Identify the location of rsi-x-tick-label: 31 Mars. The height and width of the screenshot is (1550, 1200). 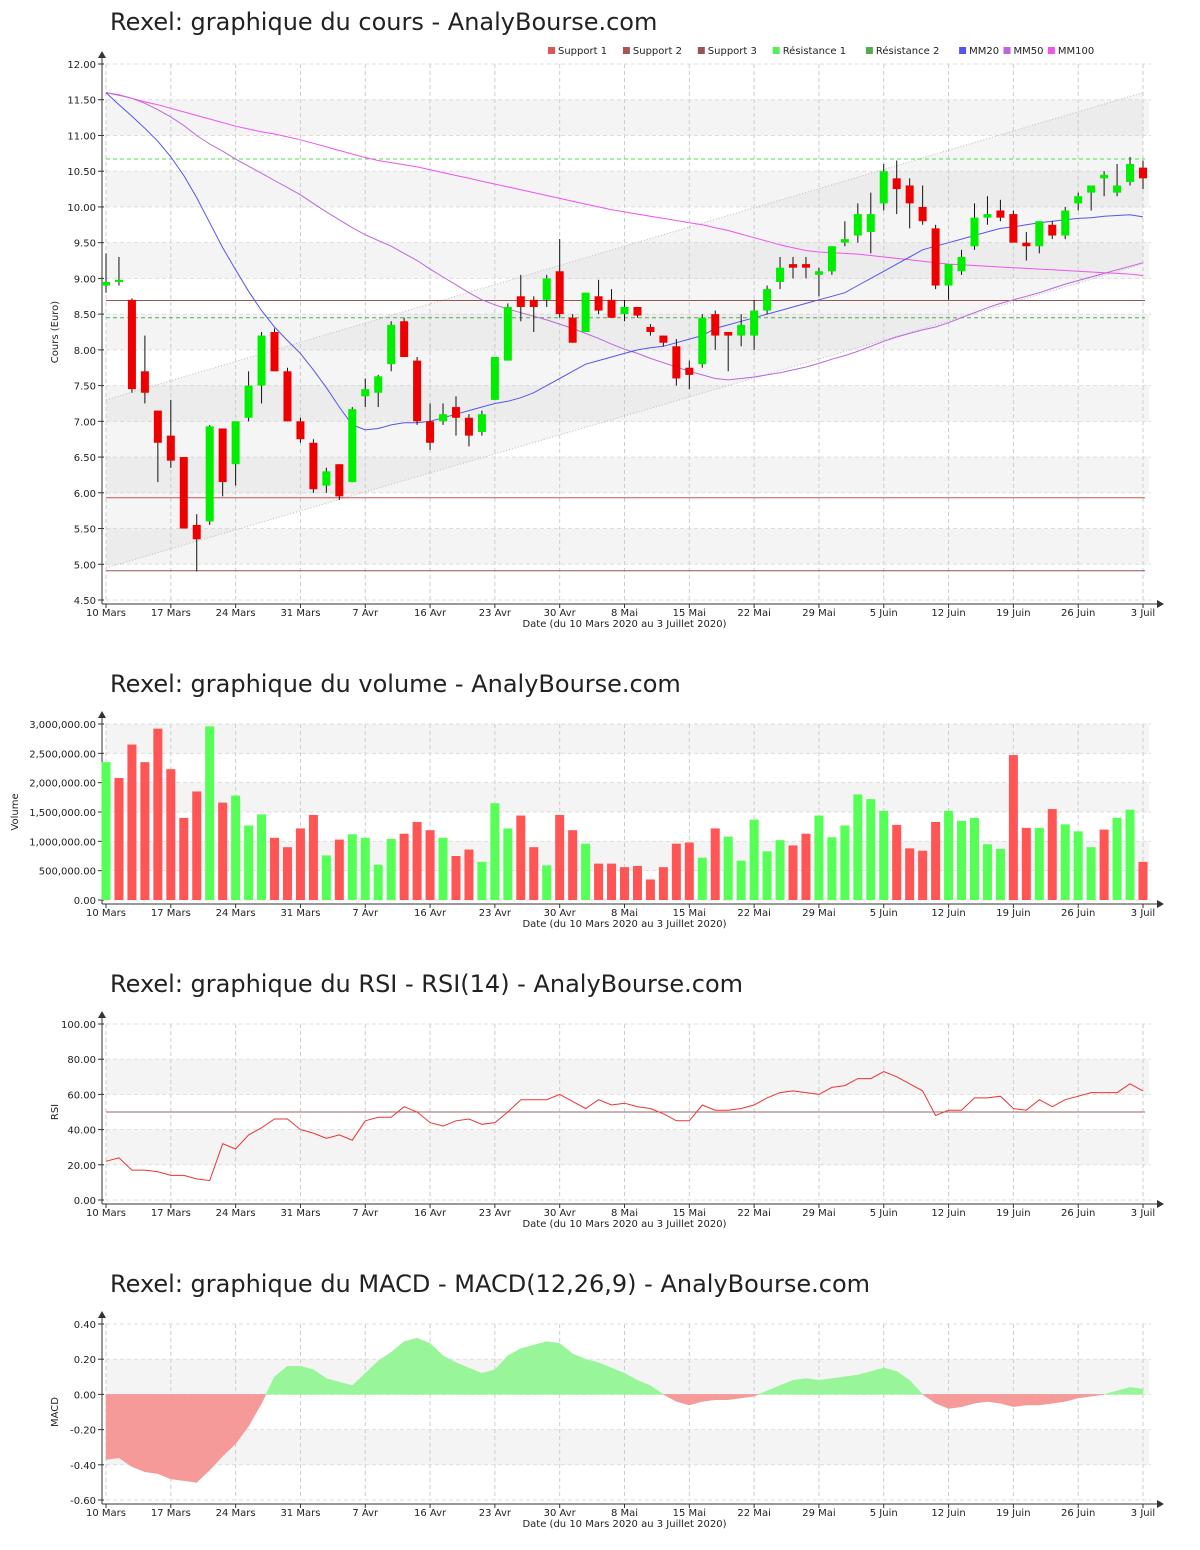
(300, 1213).